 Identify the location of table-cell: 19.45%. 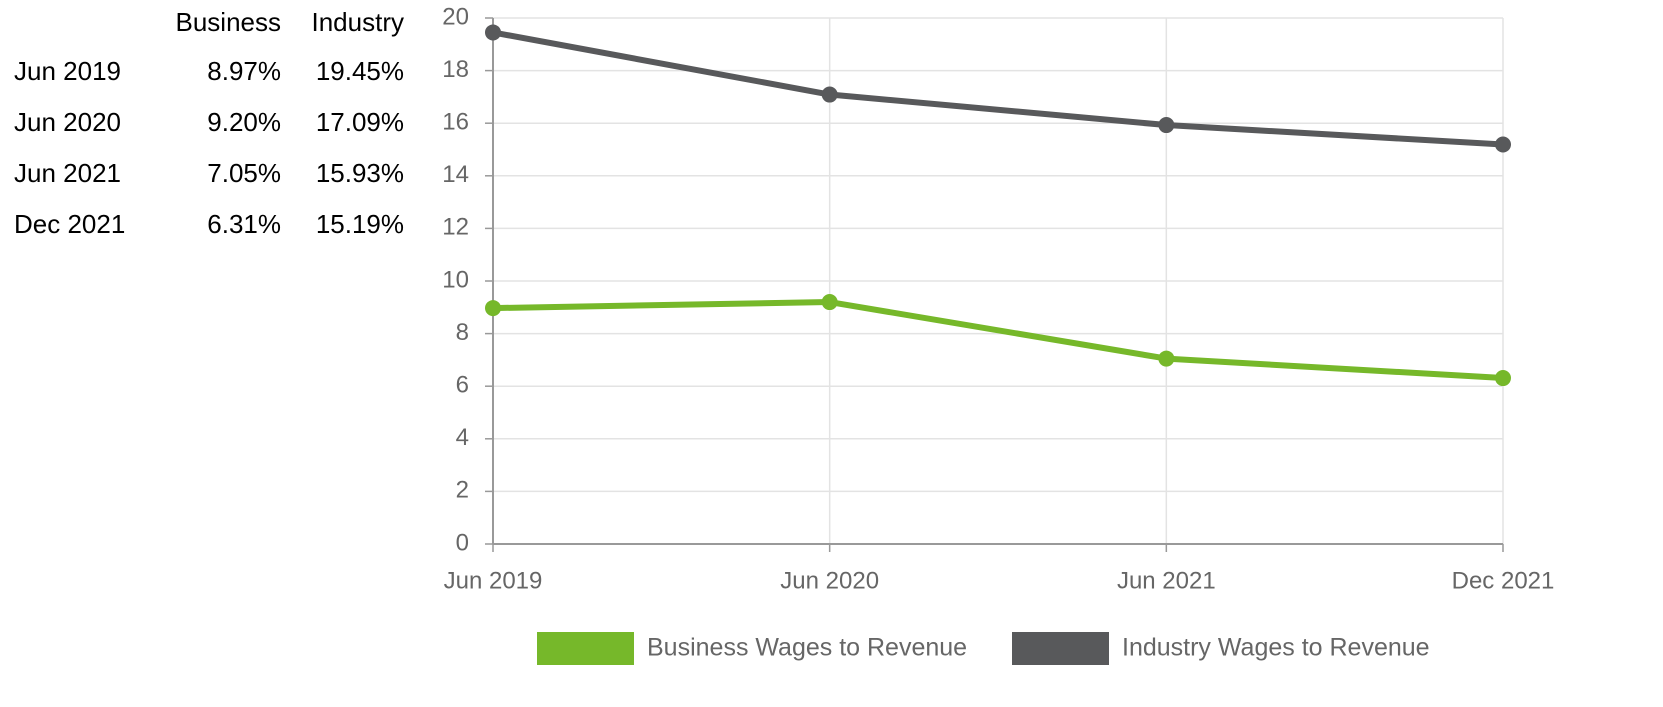
(360, 71).